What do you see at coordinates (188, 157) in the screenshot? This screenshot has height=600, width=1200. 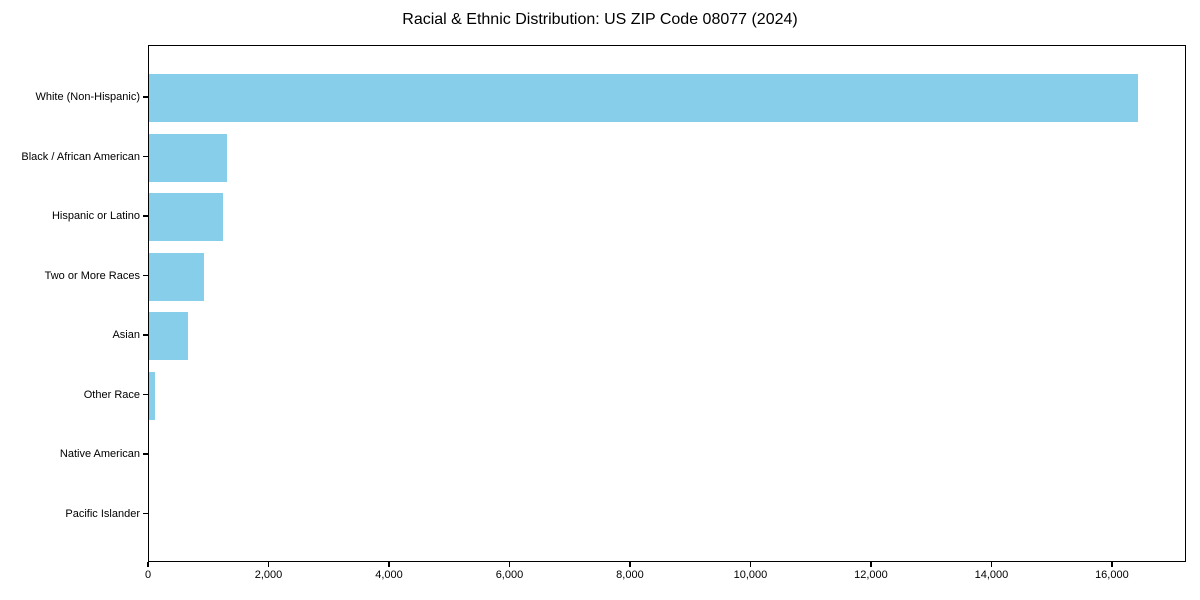 I see `bar-black-african-american` at bounding box center [188, 157].